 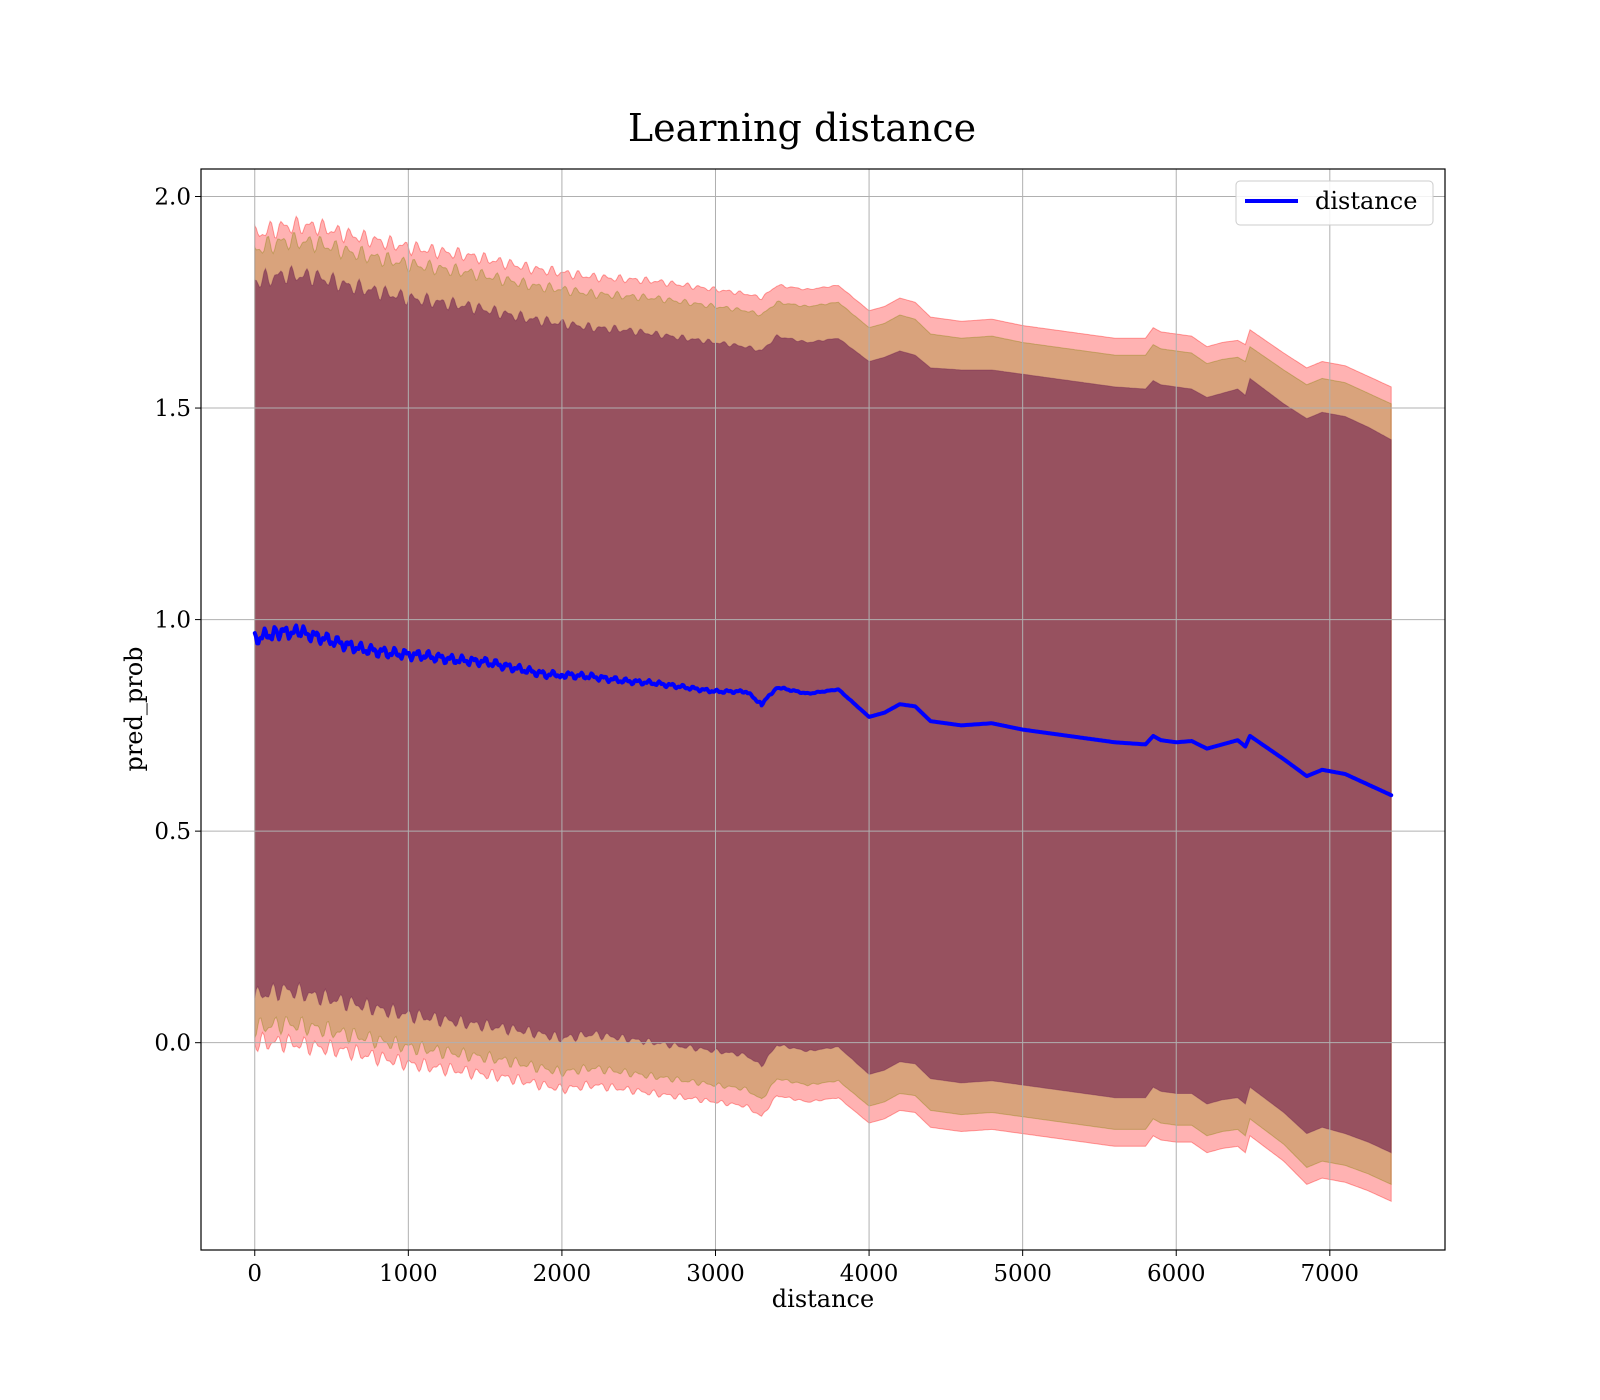 What do you see at coordinates (1176, 1274) in the screenshot?
I see `x-tick-label: 6000` at bounding box center [1176, 1274].